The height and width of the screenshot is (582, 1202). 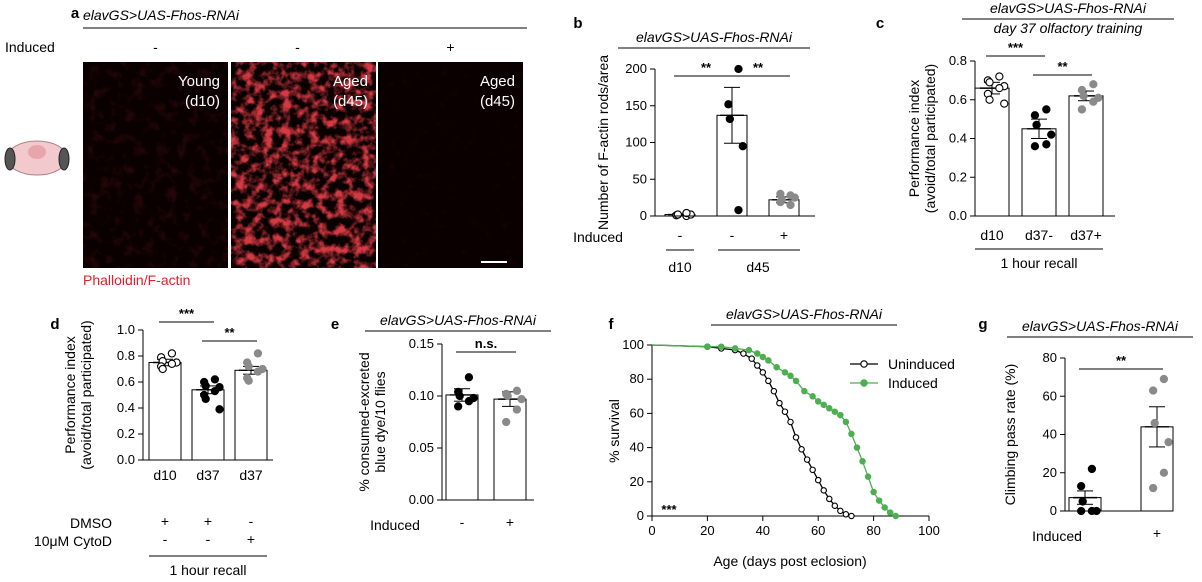 What do you see at coordinates (707, 530) in the screenshot?
I see `x-tick-label: 20` at bounding box center [707, 530].